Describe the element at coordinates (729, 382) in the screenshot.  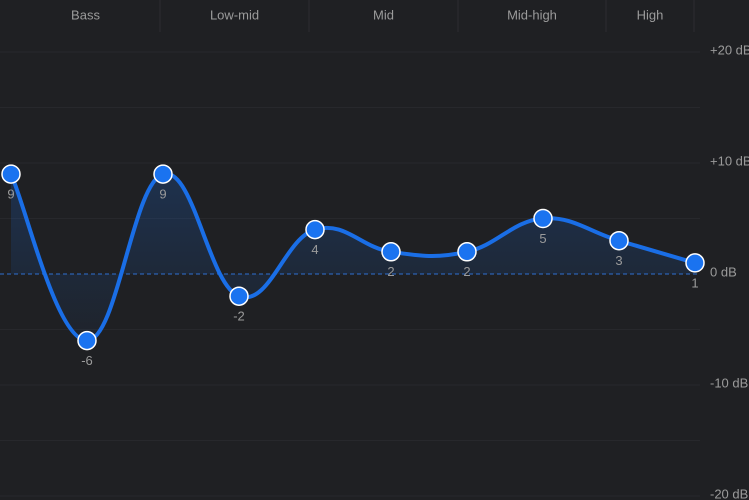
I see `y-tick-label: -10 dB` at that location.